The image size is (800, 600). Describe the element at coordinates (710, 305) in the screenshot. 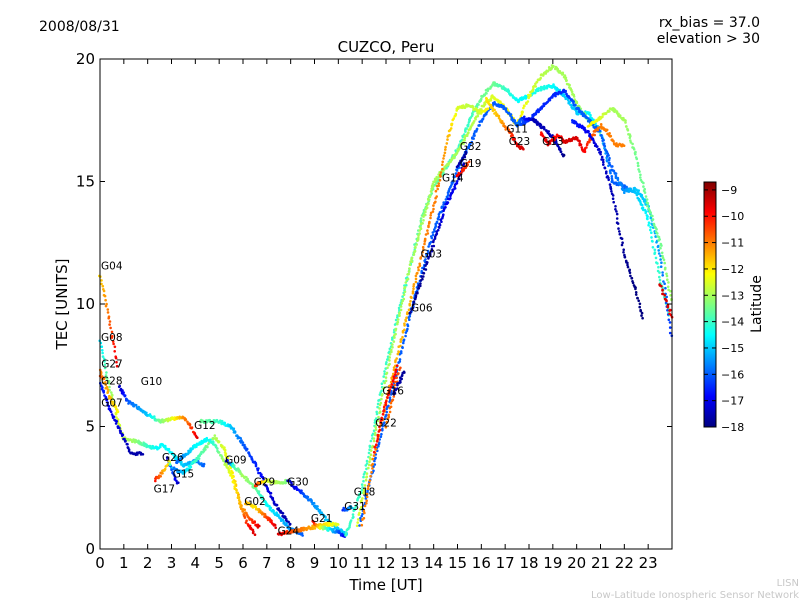

I see `colorbar` at that location.